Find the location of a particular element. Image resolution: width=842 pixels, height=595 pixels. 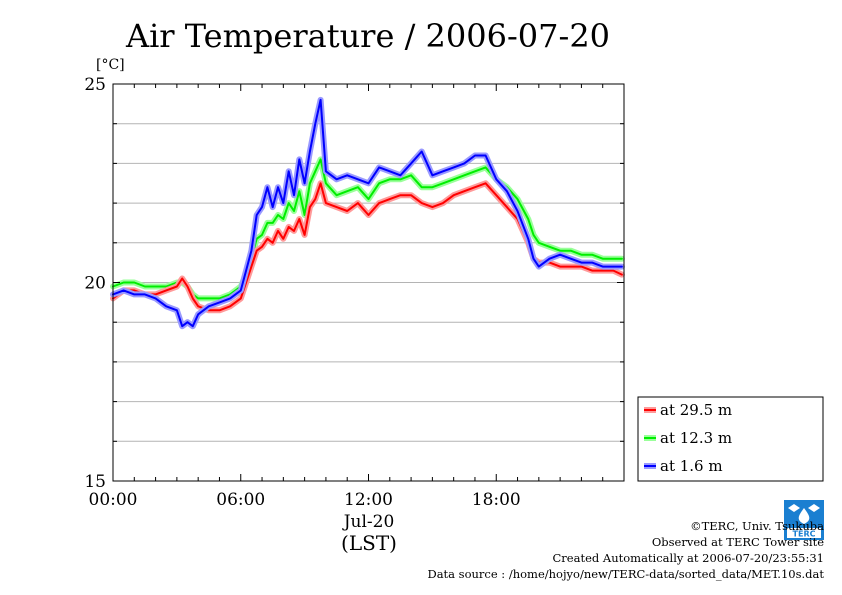

logo-text: TERC is located at coordinates (804, 534).